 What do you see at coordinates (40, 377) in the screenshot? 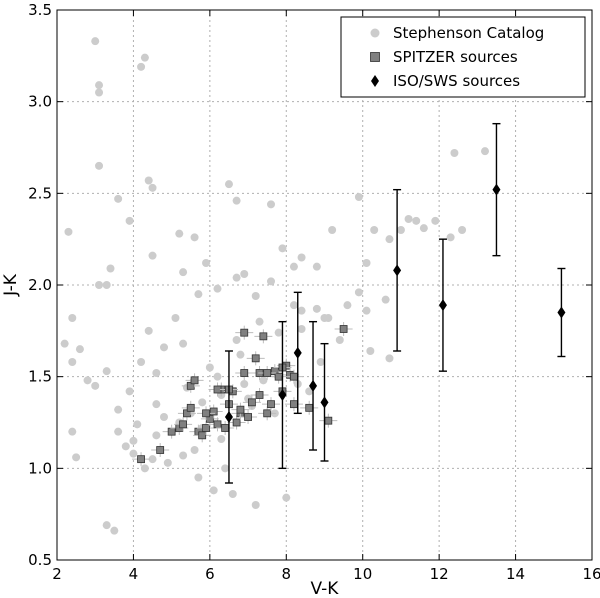
I see `y-tick-label: 1.5` at bounding box center [40, 377].